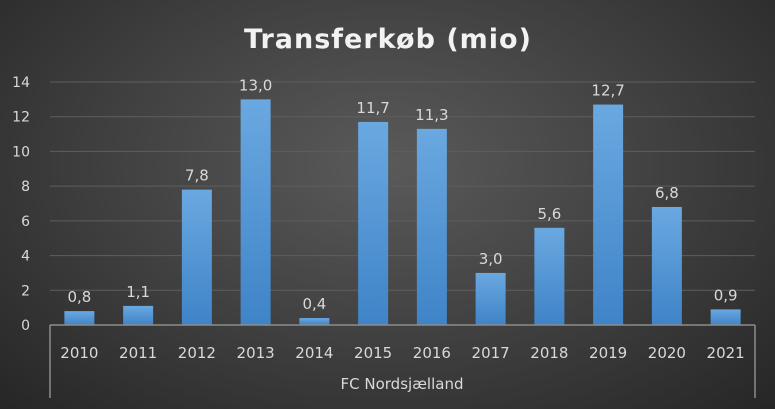 The width and height of the screenshot is (775, 409). Describe the element at coordinates (25, 326) in the screenshot. I see `y-tick-label: 0` at that location.